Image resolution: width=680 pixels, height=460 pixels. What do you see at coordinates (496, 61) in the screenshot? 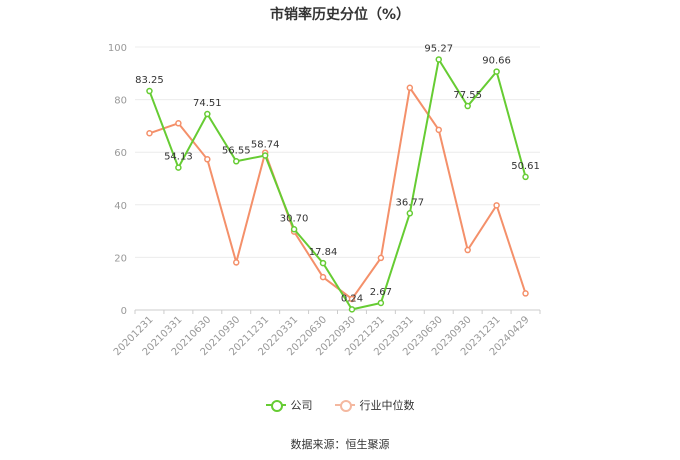
I see `data-label: 90.66` at bounding box center [496, 61].